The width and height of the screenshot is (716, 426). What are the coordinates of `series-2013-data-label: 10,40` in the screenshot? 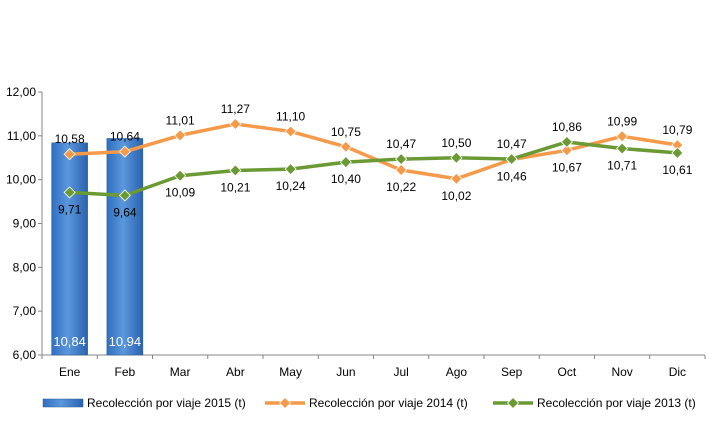 It's located at (346, 179).